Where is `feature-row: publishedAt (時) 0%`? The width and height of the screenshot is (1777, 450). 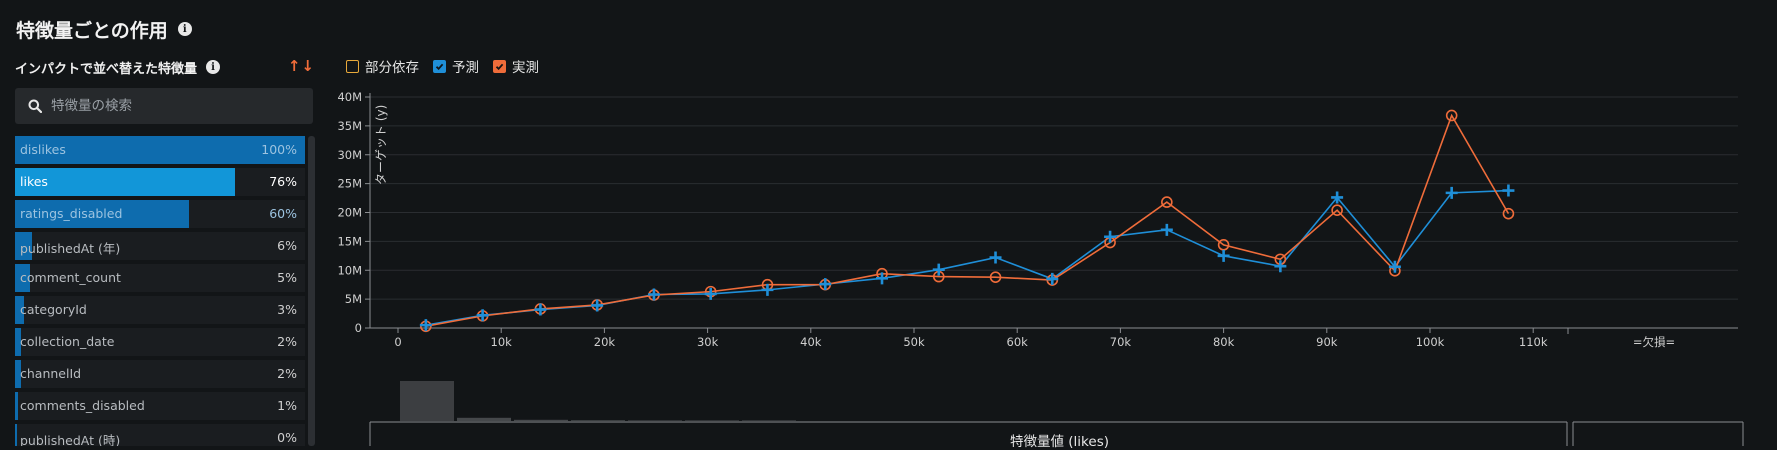 feature-row: publishedAt (時) 0% is located at coordinates (160, 435).